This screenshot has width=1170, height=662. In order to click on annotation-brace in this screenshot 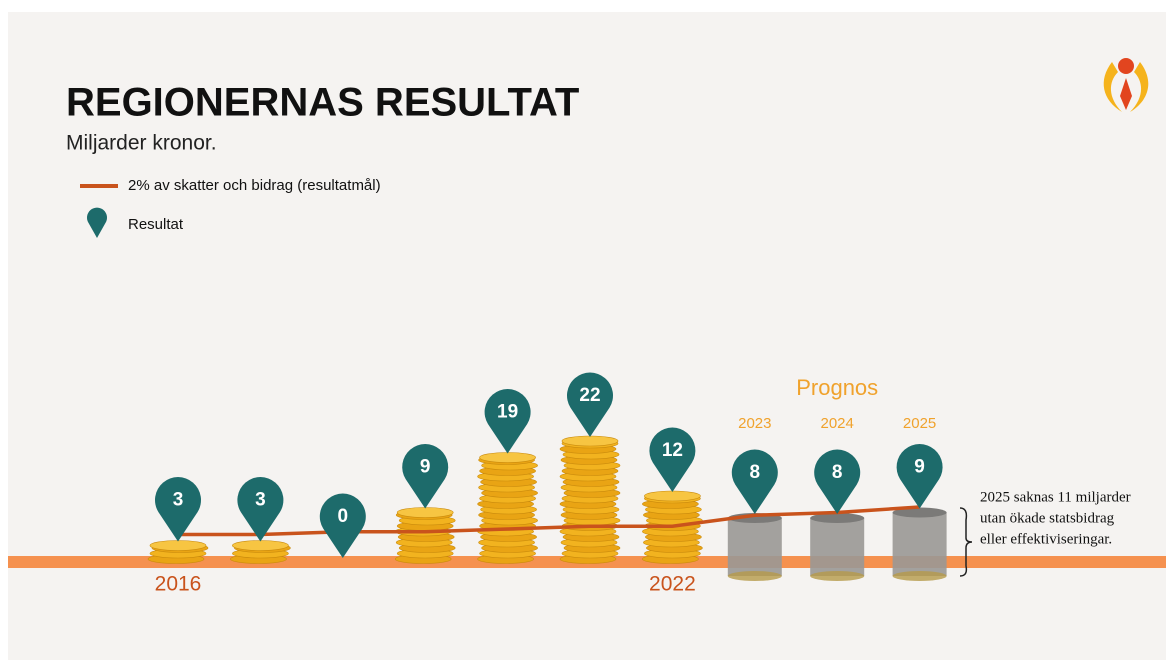, I will do `click(966, 542)`.